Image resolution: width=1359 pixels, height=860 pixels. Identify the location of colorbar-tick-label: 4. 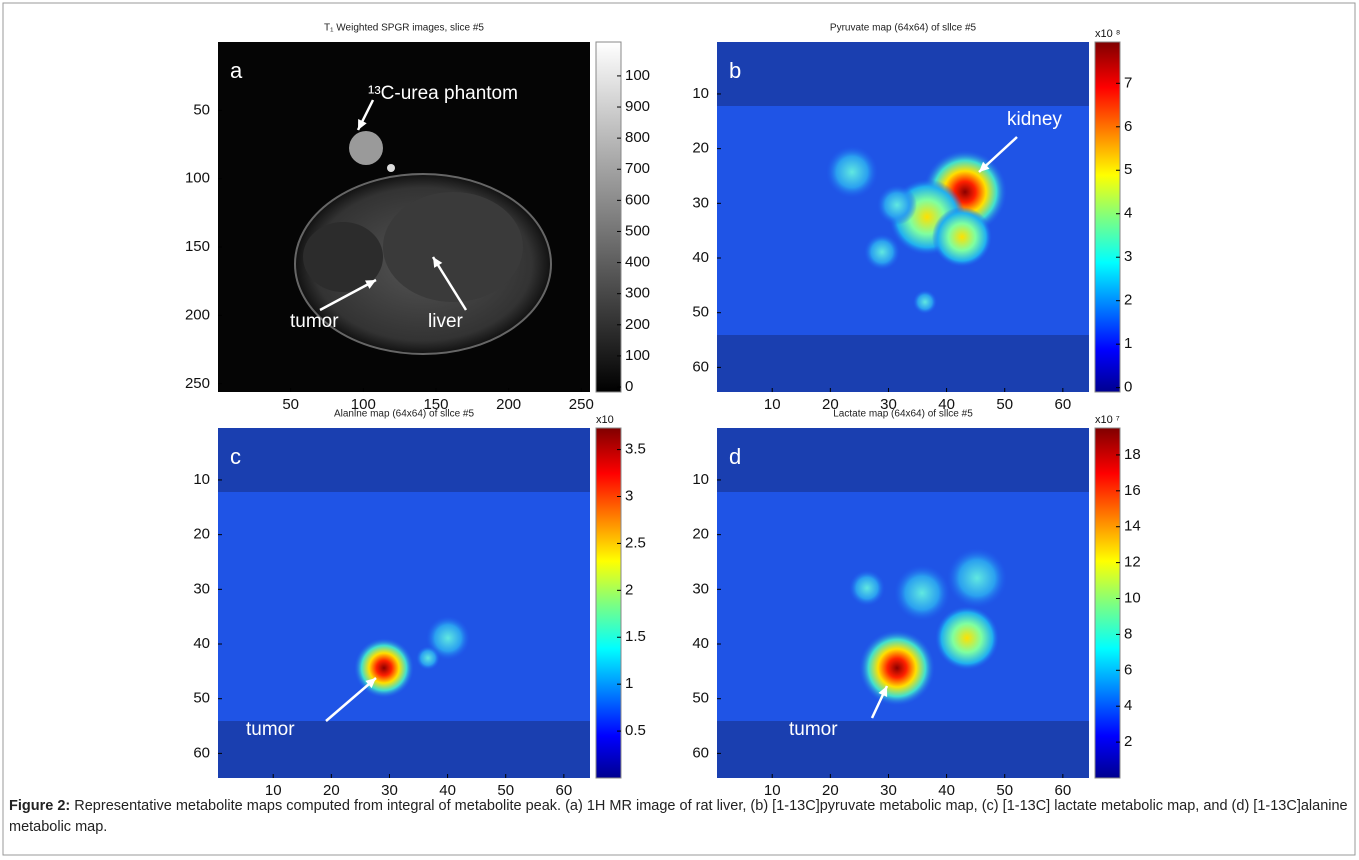
(1128, 705).